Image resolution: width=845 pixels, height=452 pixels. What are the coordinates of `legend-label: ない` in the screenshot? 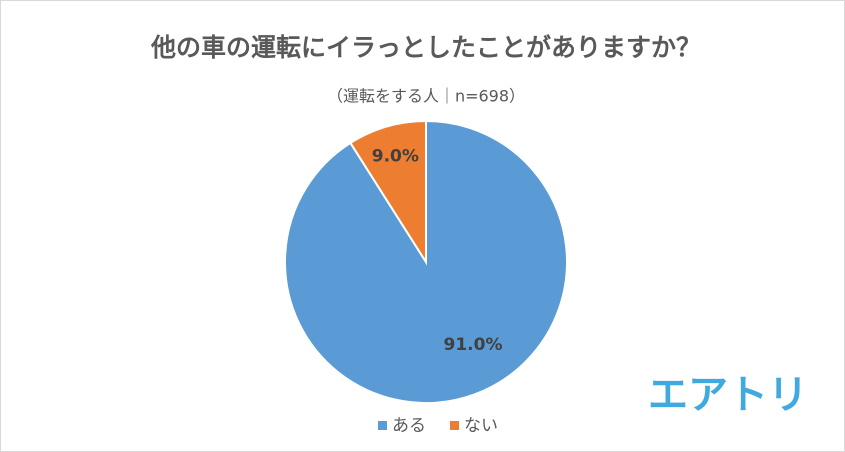 It's located at (481, 426).